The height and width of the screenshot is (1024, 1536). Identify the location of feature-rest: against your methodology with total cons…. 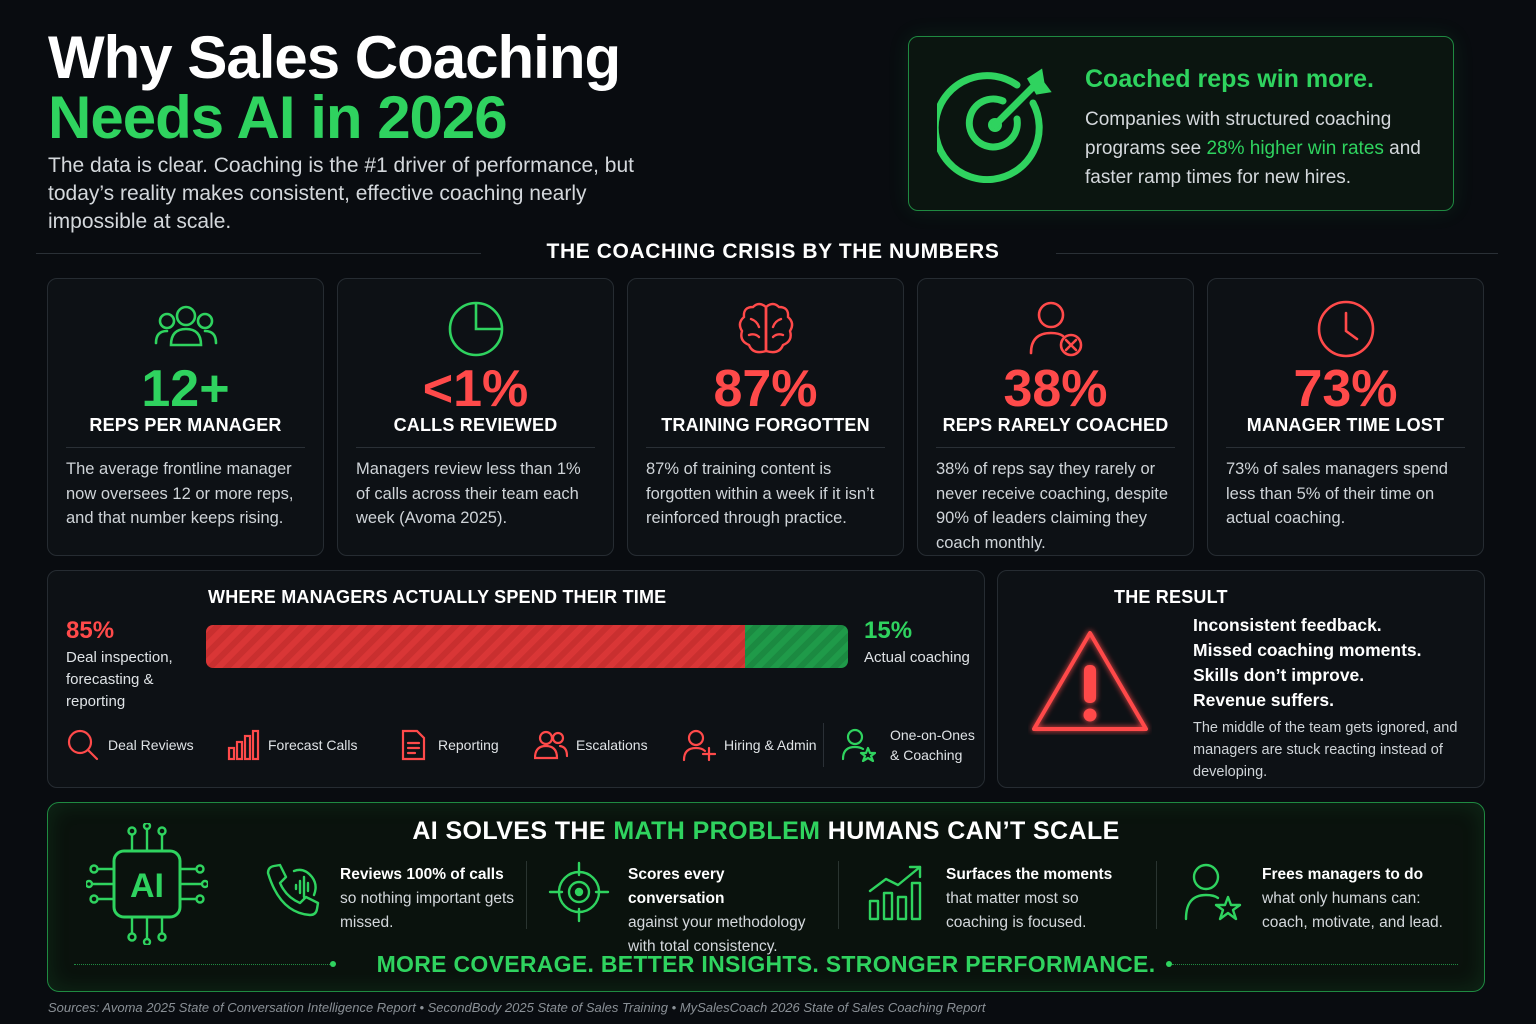
(717, 934).